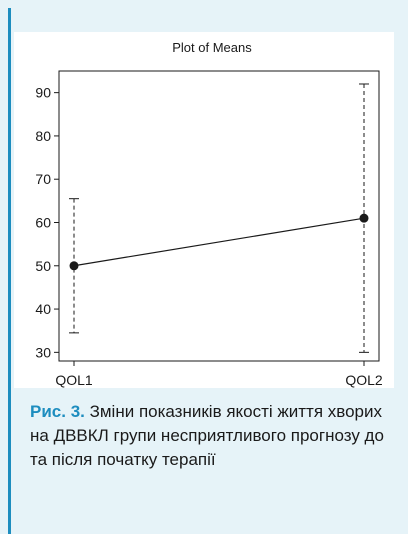 The image size is (408, 534). I want to click on series-line, so click(219, 242).